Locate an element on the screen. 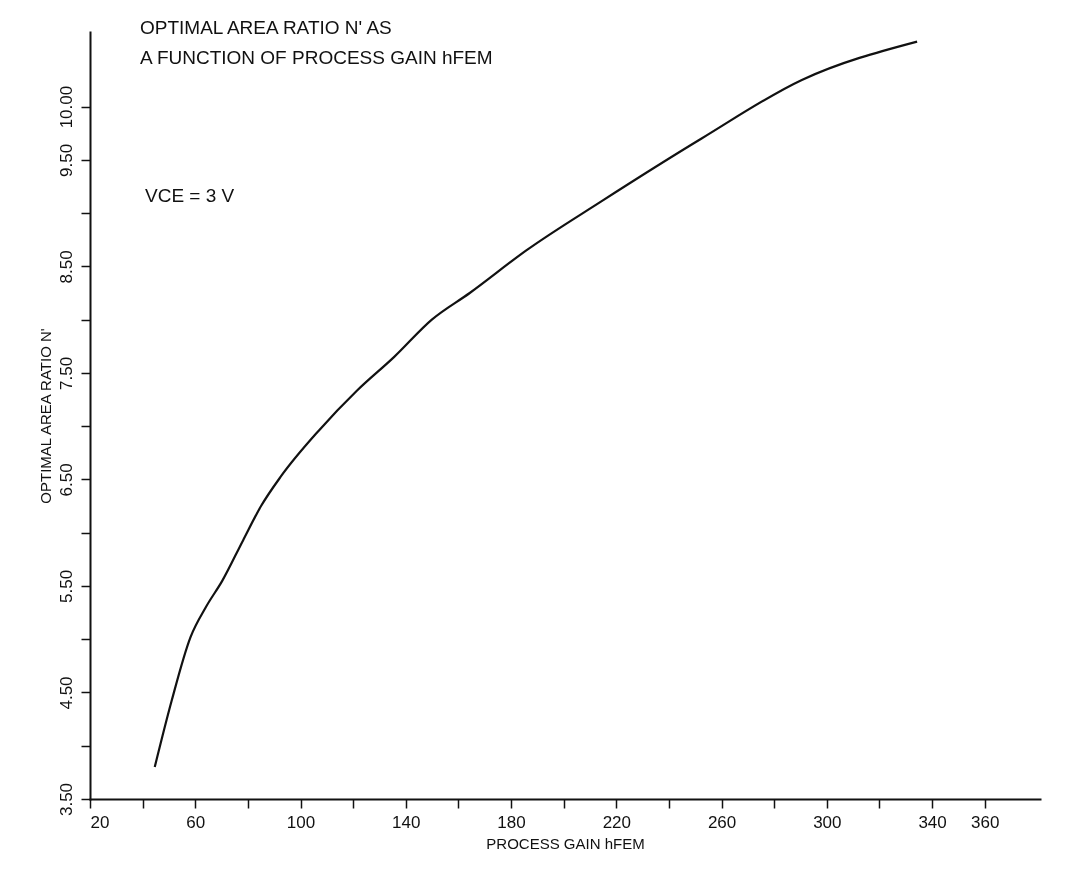 Image resolution: width=1072 pixels, height=879 pixels. x-tick-label: 220 is located at coordinates (616, 822).